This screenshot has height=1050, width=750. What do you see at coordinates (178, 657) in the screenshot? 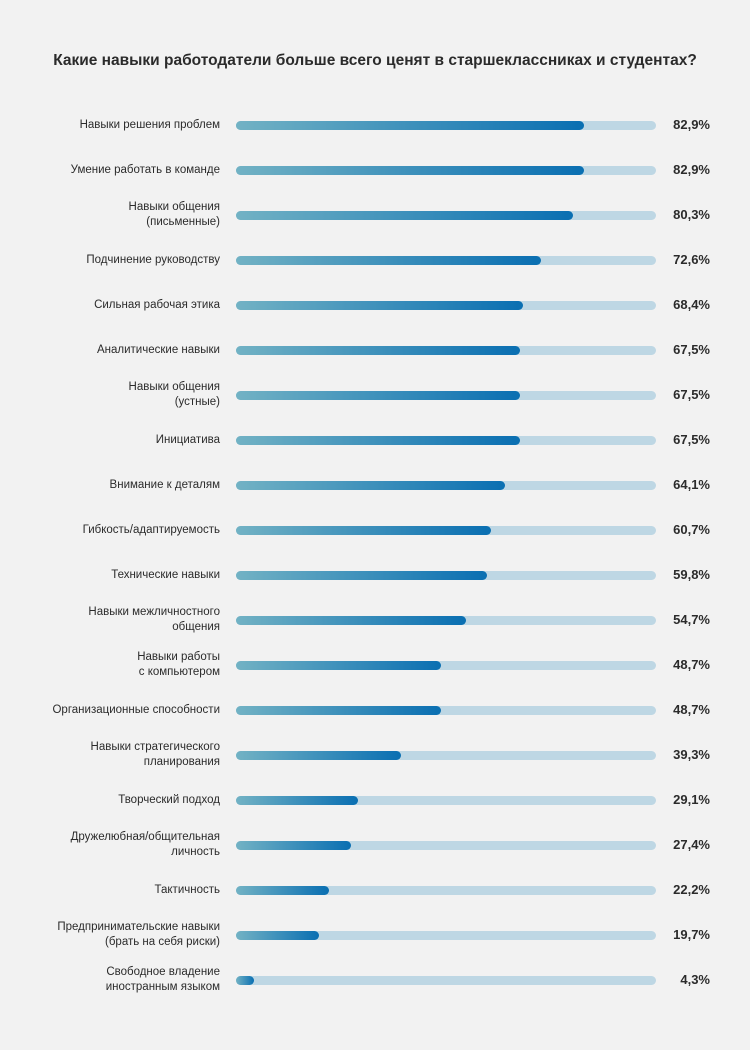
I see `category-label-line: Навыки работы` at bounding box center [178, 657].